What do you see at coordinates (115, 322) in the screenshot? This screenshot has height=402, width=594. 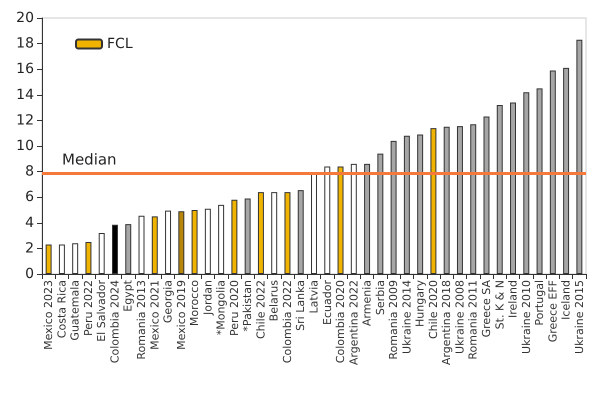 I see `x-tick-label: Colombia 2024` at bounding box center [115, 322].